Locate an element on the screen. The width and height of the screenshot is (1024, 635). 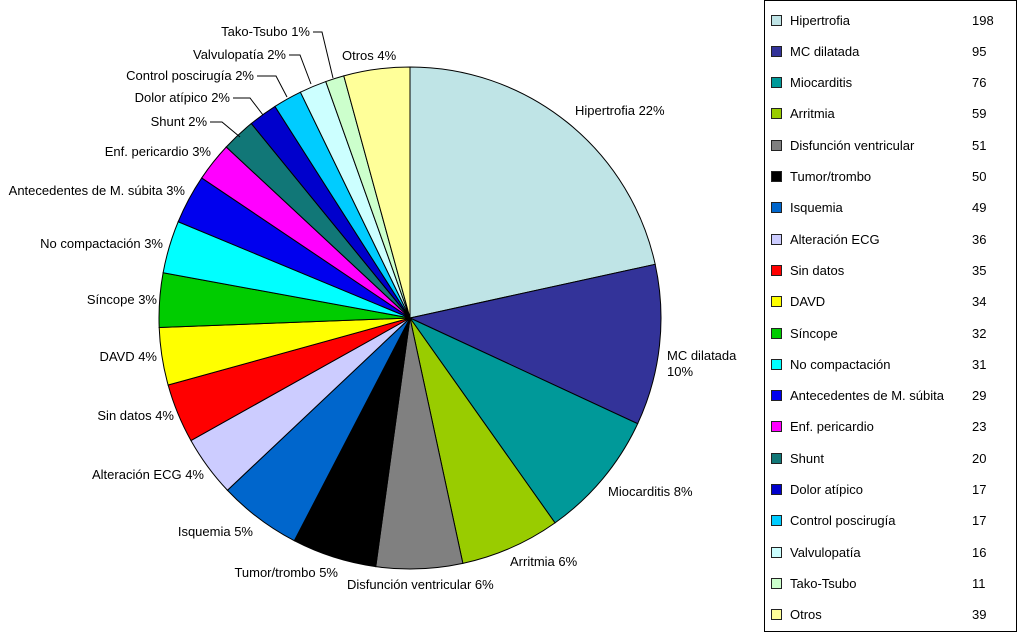
legend-item: Arritmia 59 is located at coordinates (889, 114).